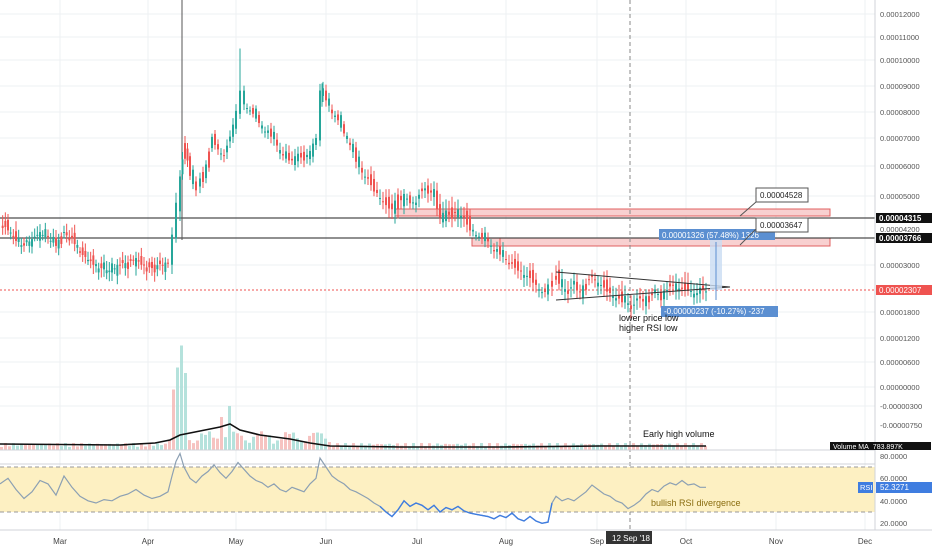  Describe the element at coordinates (353, 487) in the screenshot. I see `rsi-line` at that location.